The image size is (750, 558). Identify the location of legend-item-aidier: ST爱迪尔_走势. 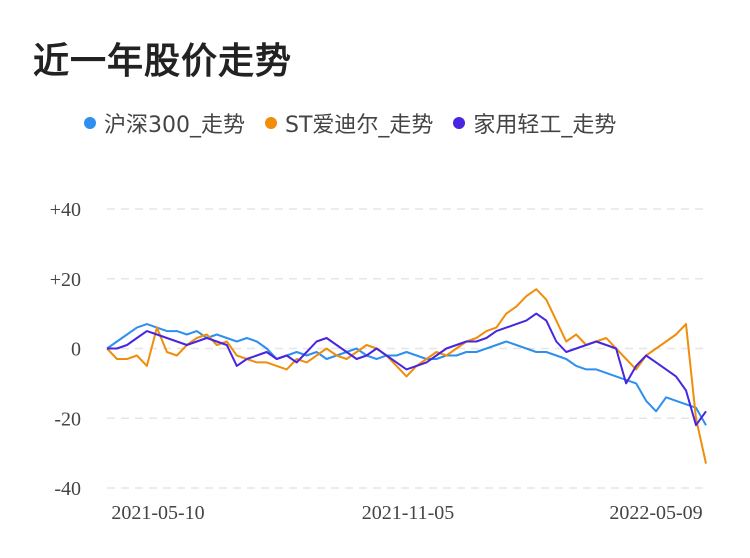
(349, 123).